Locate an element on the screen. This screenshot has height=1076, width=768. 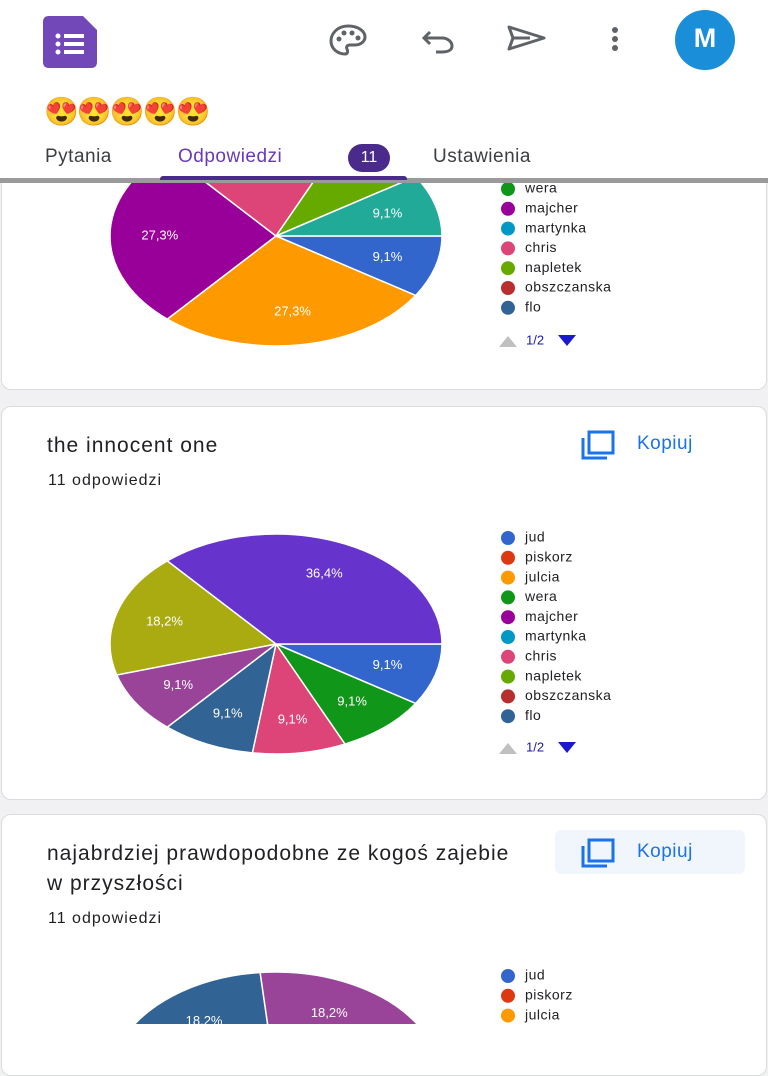
tab-badge: 11 is located at coordinates (369, 158).